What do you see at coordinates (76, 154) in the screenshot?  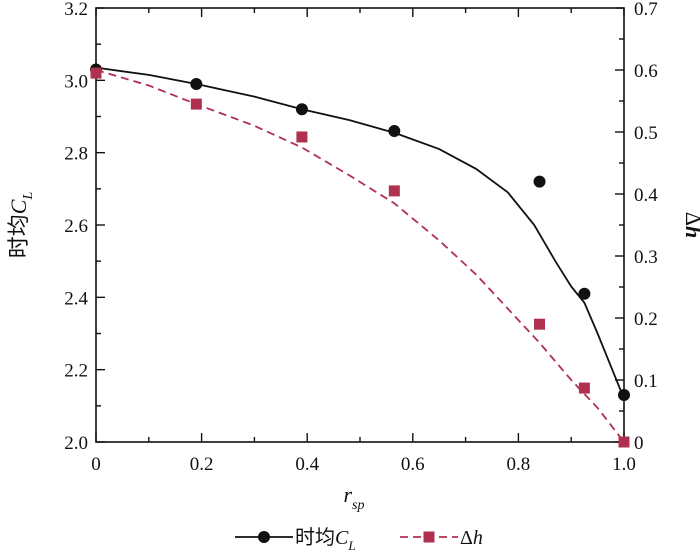 I see `y-left-tick-label: 2.8` at bounding box center [76, 154].